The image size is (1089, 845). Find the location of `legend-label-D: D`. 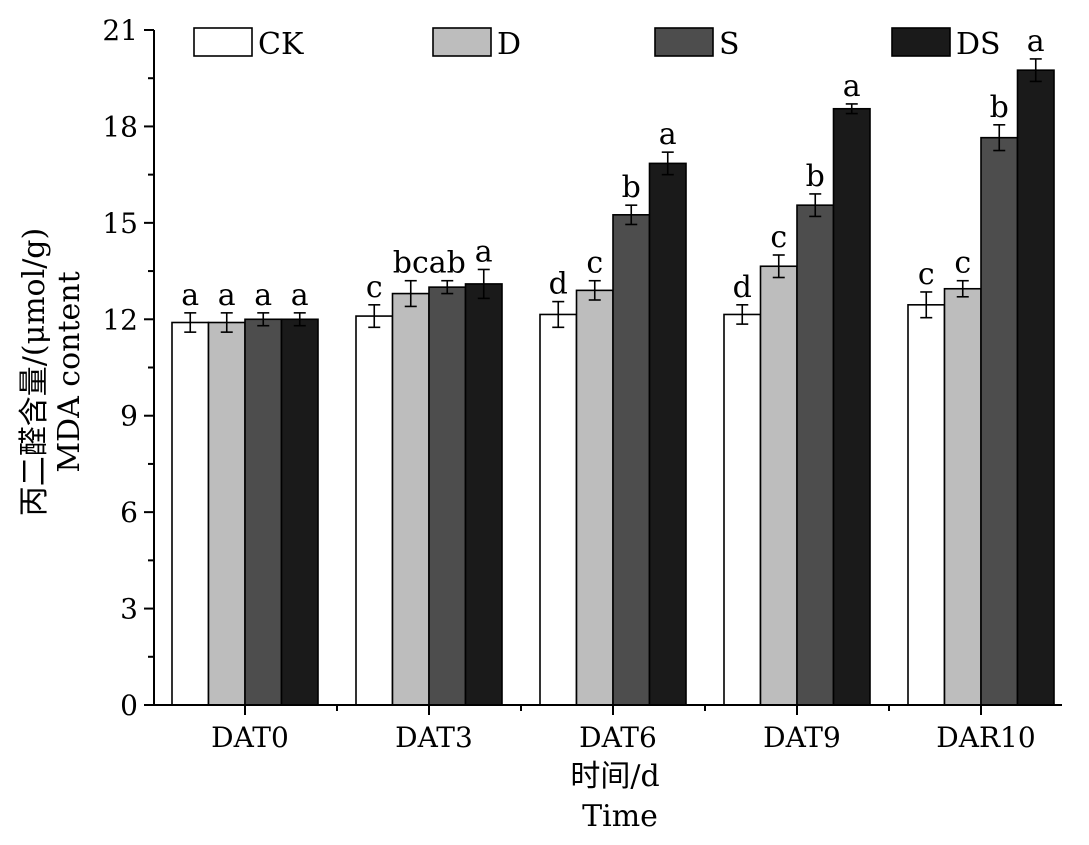

legend-label-D: D is located at coordinates (509, 44).